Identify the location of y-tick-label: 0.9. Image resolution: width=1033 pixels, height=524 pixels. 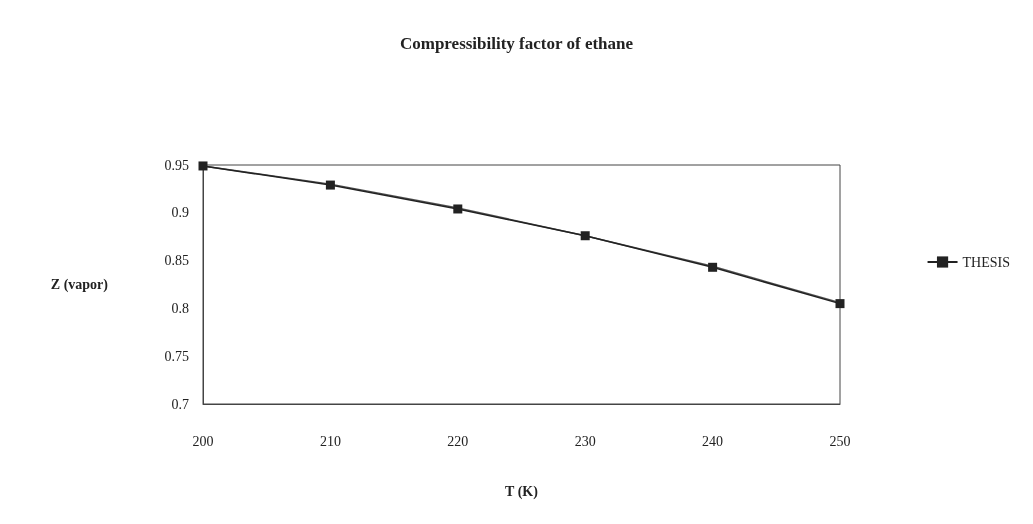
(180, 213).